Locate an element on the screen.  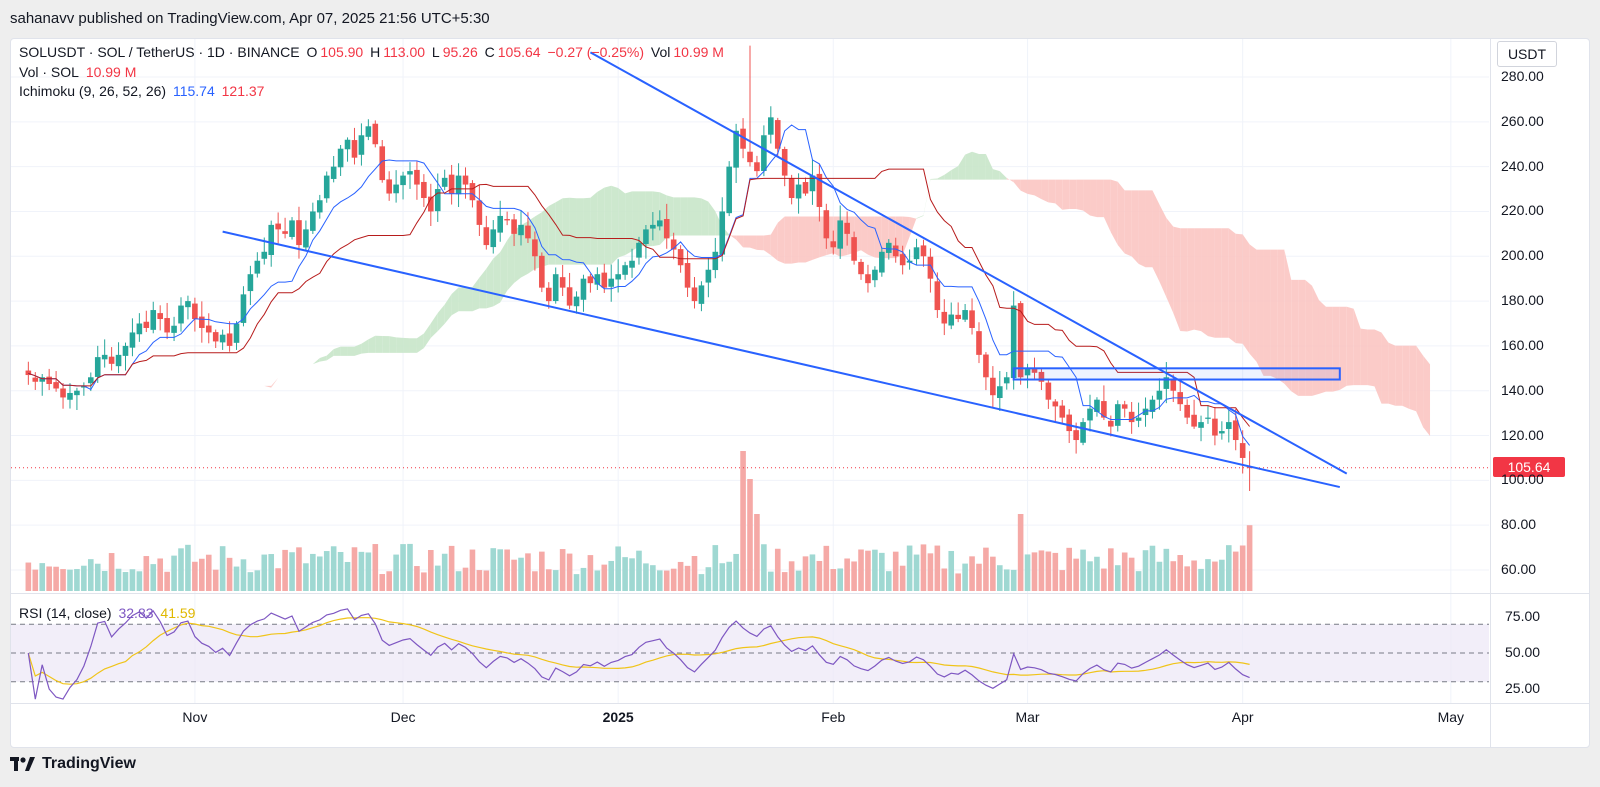
tradingview-logo-icon is located at coordinates (22, 764).